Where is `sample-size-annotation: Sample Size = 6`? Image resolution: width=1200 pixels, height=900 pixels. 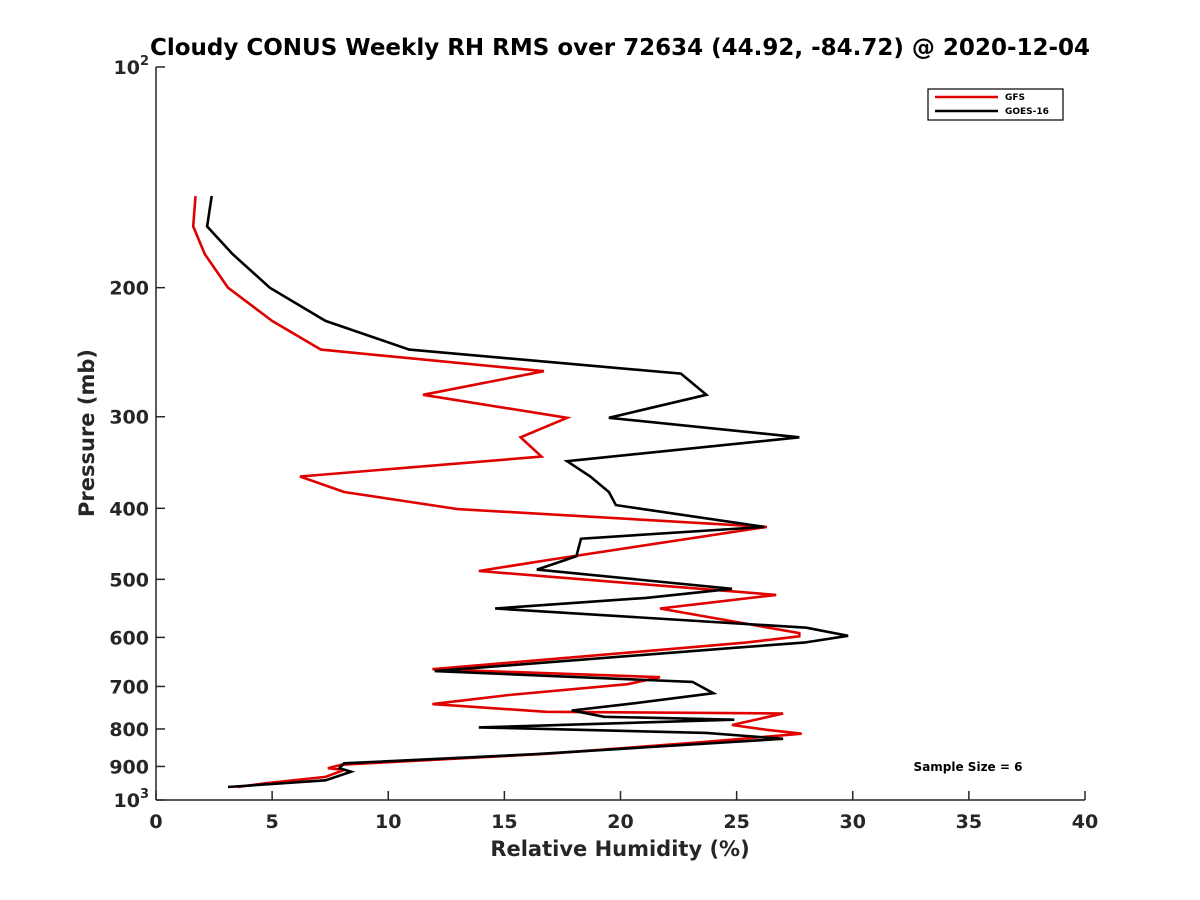 sample-size-annotation: Sample Size = 6 is located at coordinates (968, 767).